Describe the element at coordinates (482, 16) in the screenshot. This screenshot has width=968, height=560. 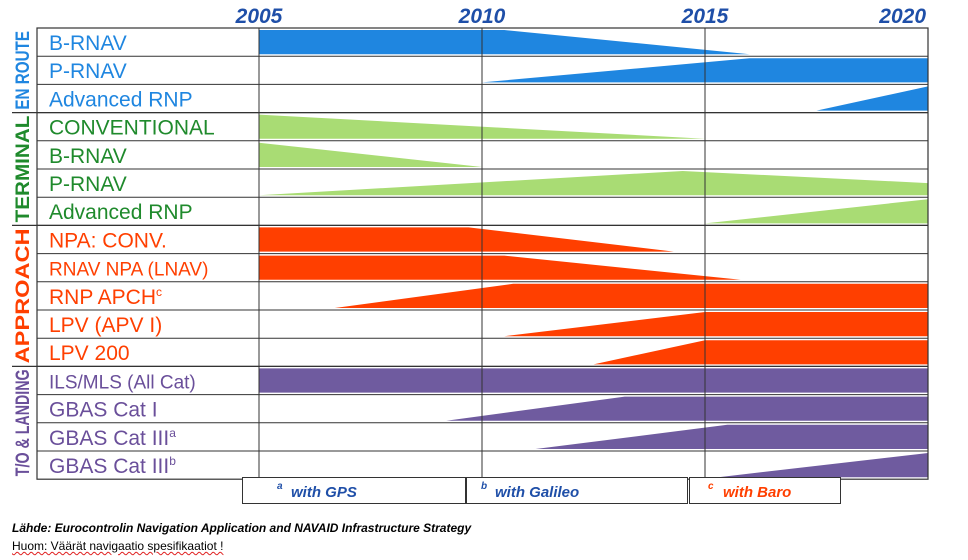
I see `year-tick-2010: 2010` at that location.